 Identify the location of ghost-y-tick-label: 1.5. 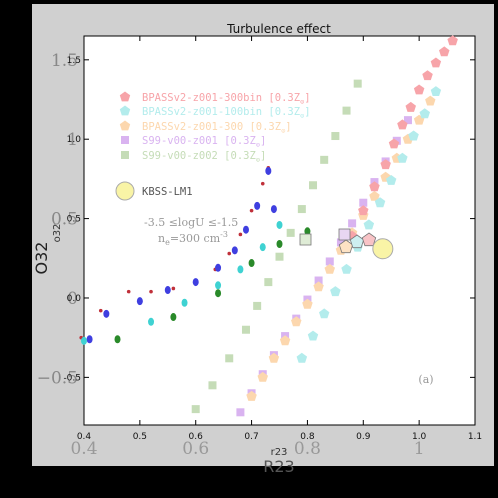
(64, 61).